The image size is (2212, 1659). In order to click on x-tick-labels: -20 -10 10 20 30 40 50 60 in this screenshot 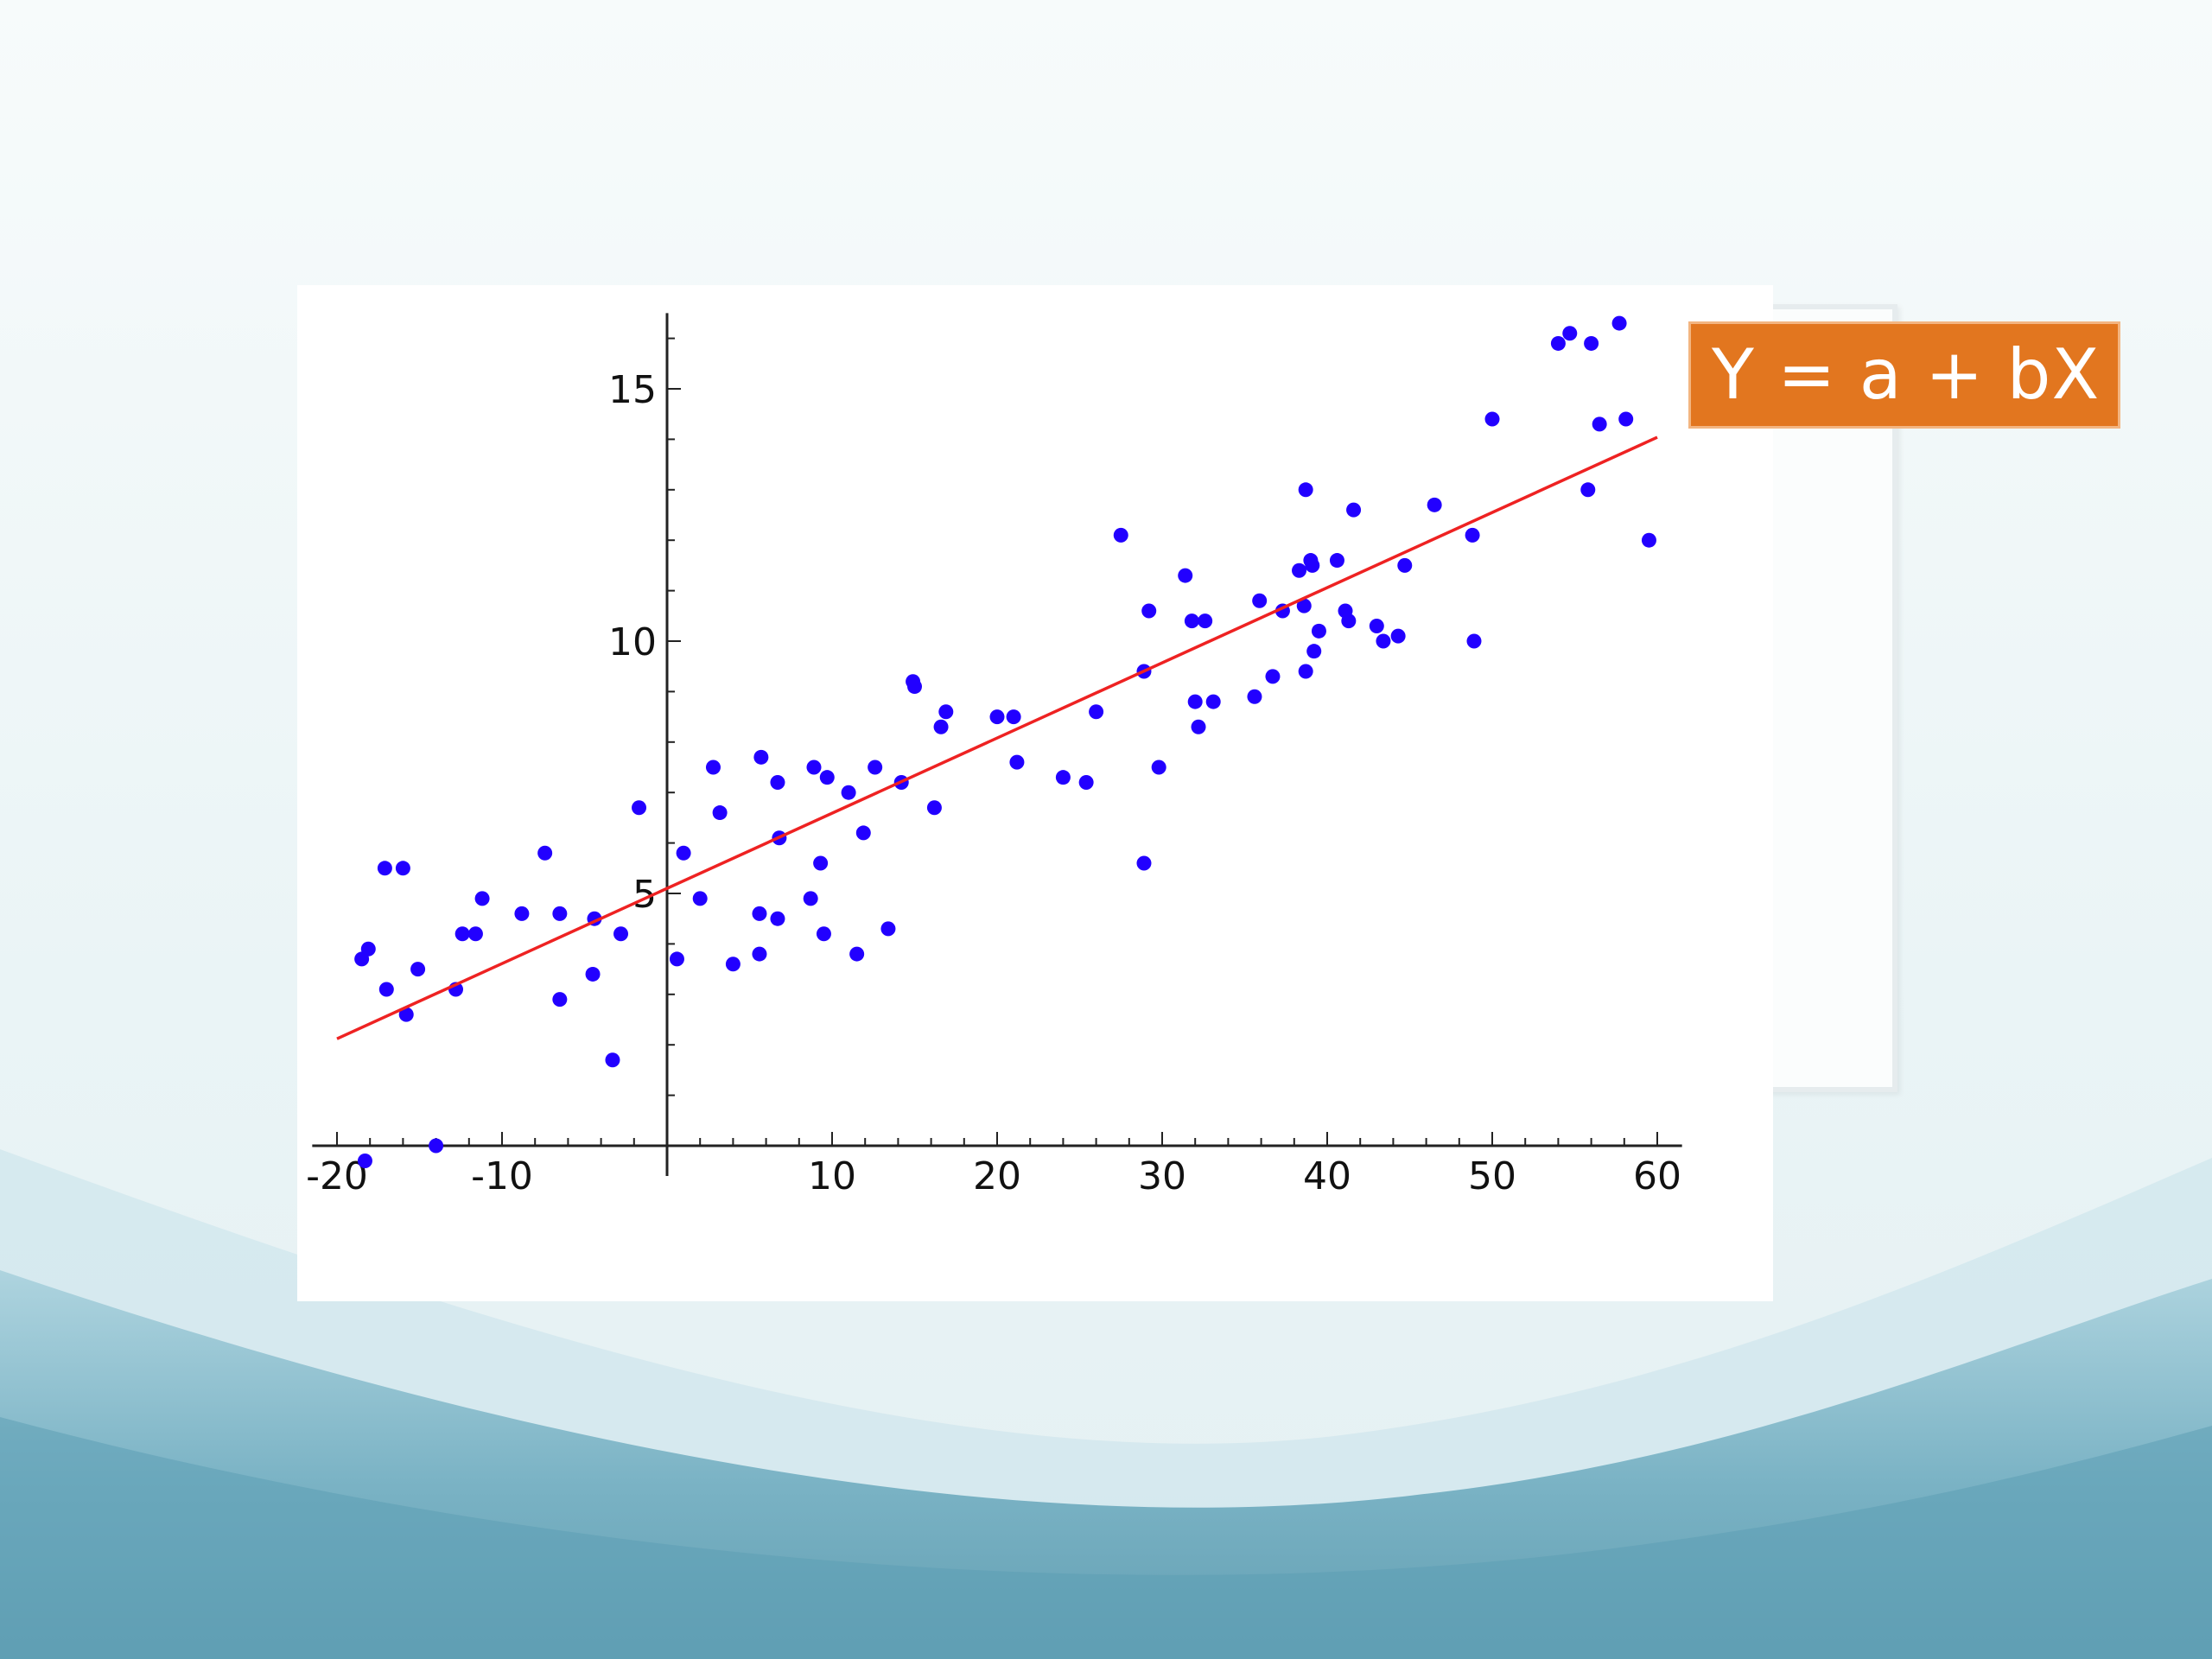, I will do `click(994, 1176)`.